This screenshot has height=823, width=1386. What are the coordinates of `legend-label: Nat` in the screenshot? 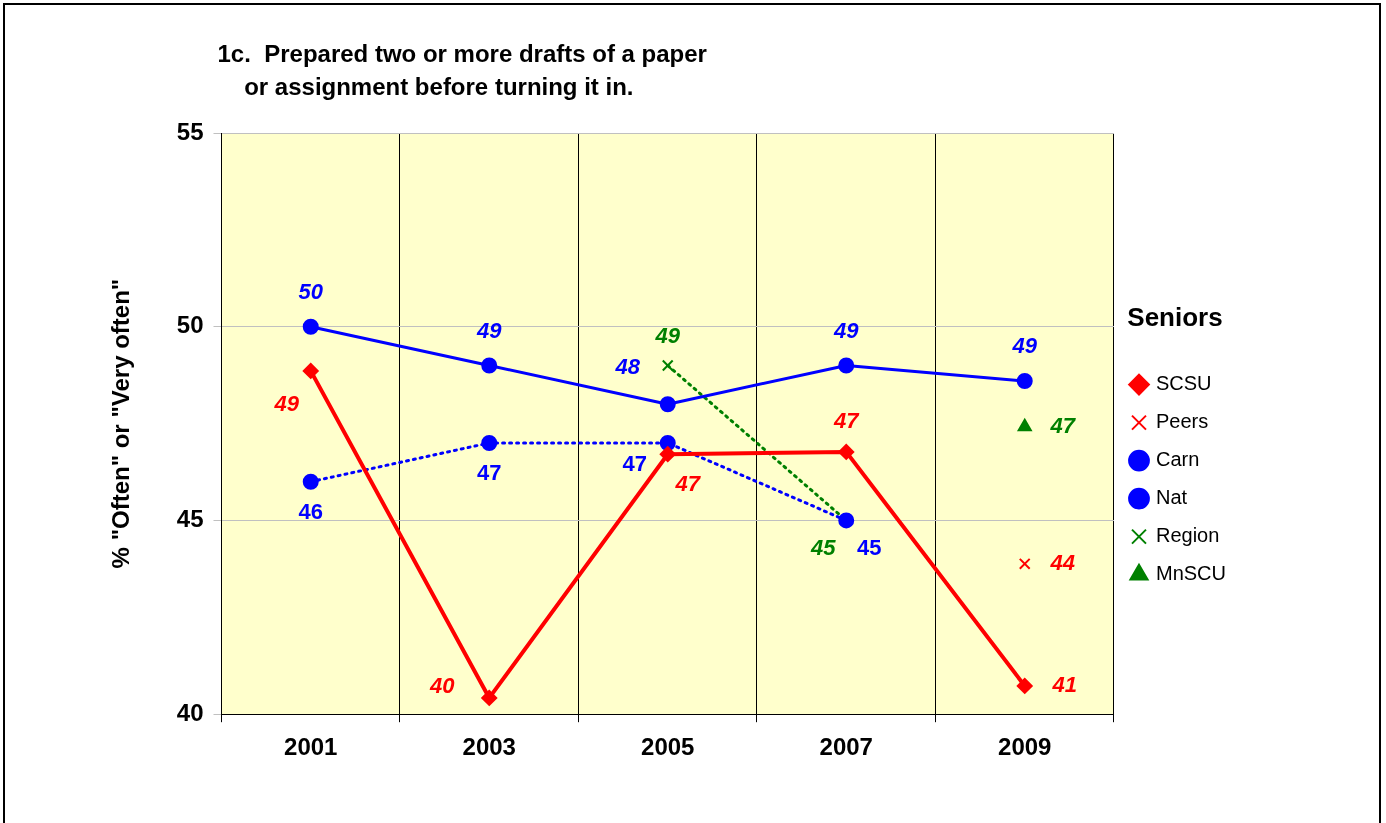 It's located at (1171, 497).